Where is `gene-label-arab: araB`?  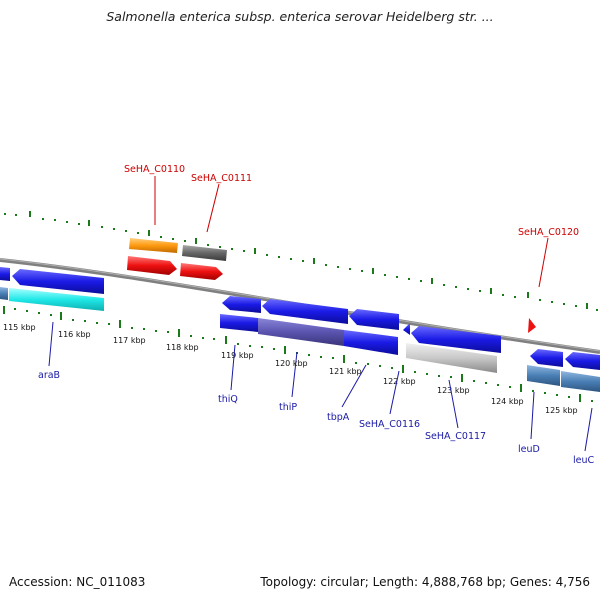 gene-label-arab: araB is located at coordinates (49, 375).